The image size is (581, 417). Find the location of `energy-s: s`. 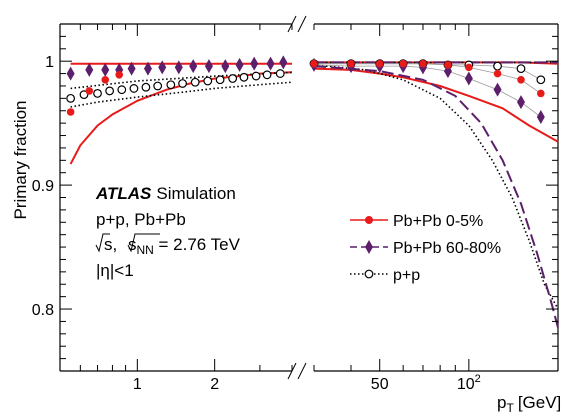

energy-s: s is located at coordinates (132, 244).